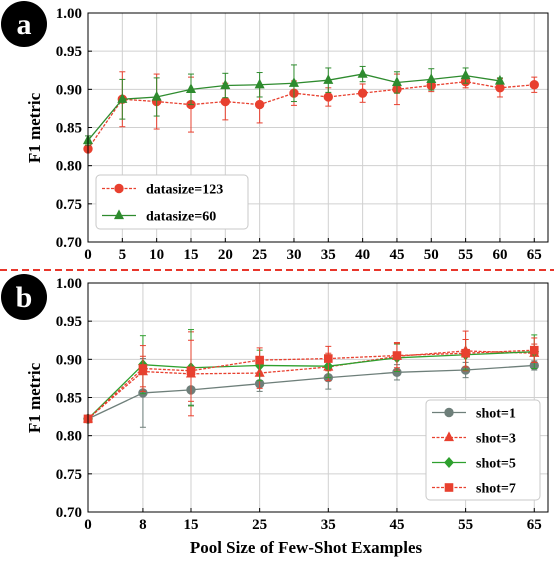 The image size is (554, 564). I want to click on panel-a-letter: a, so click(24, 24).